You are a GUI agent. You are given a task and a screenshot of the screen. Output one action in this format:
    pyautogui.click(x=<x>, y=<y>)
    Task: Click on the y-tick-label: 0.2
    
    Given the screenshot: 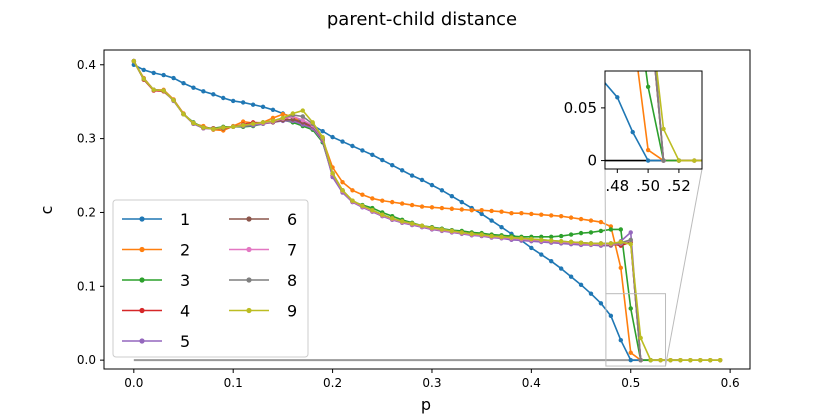 What is the action you would take?
    pyautogui.click(x=86, y=212)
    